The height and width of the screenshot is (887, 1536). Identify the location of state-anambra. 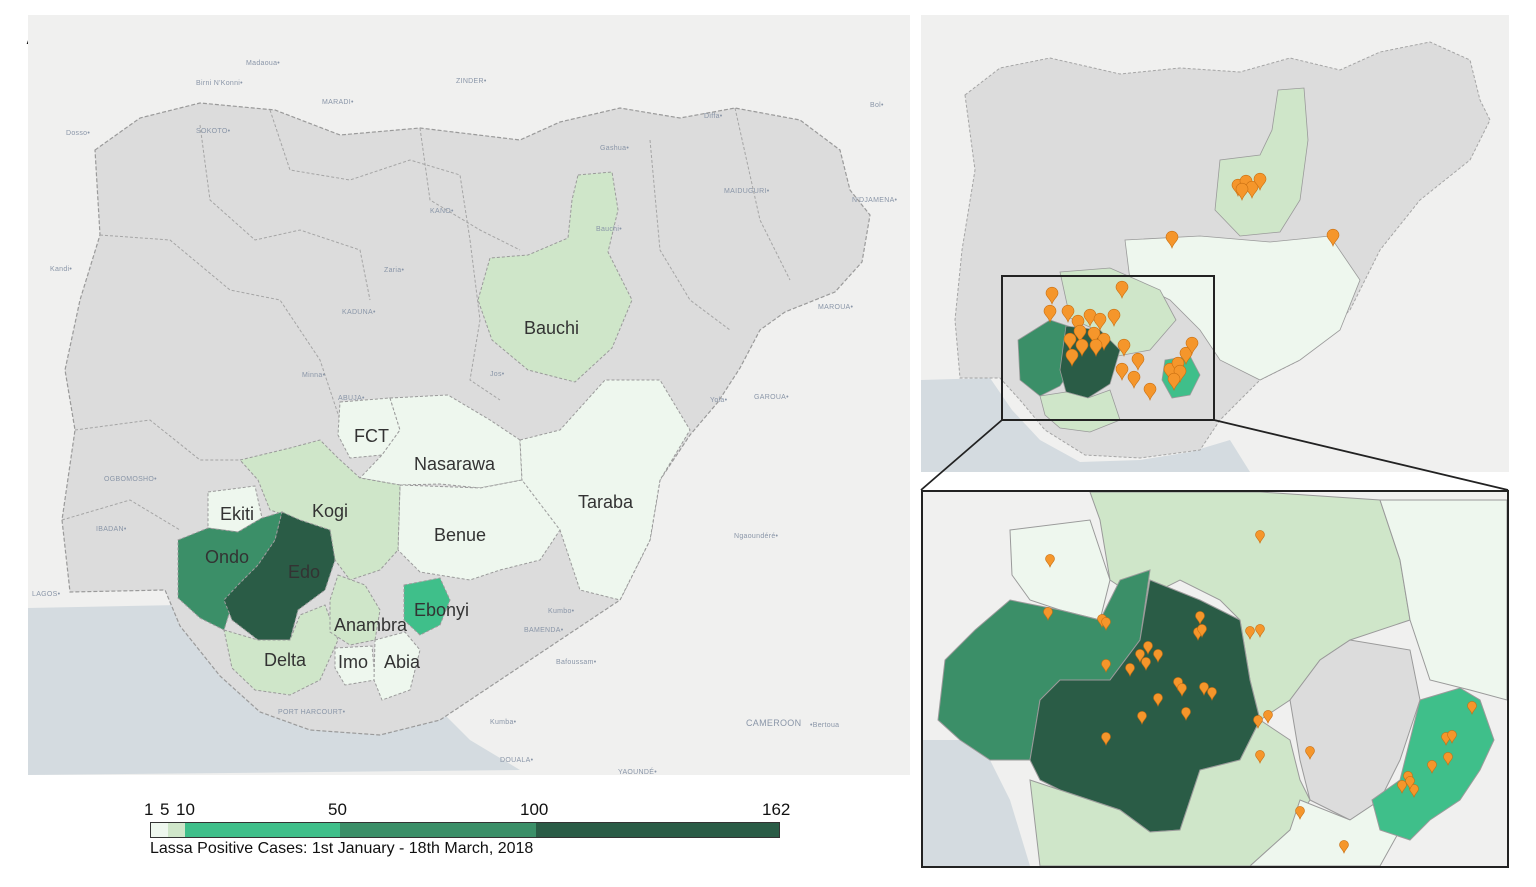
(355, 610).